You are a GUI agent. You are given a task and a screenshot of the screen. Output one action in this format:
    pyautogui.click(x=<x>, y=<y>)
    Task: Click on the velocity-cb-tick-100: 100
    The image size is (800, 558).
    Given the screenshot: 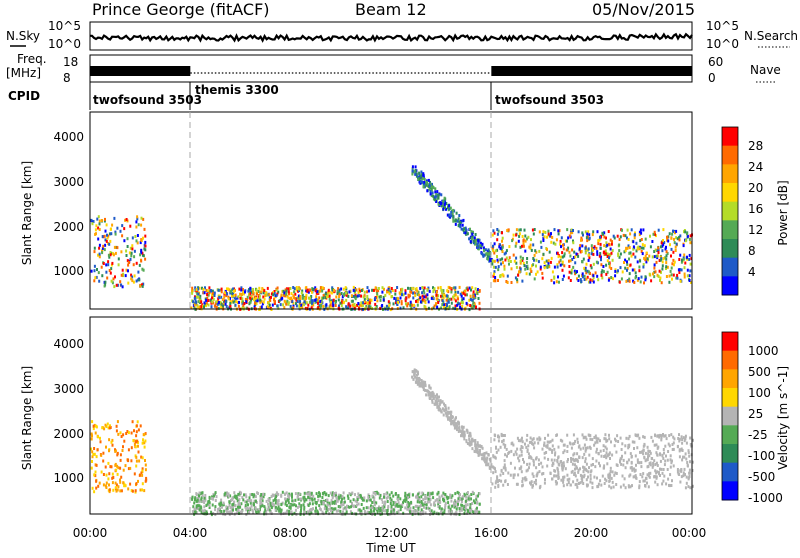 What is the action you would take?
    pyautogui.click(x=759, y=393)
    